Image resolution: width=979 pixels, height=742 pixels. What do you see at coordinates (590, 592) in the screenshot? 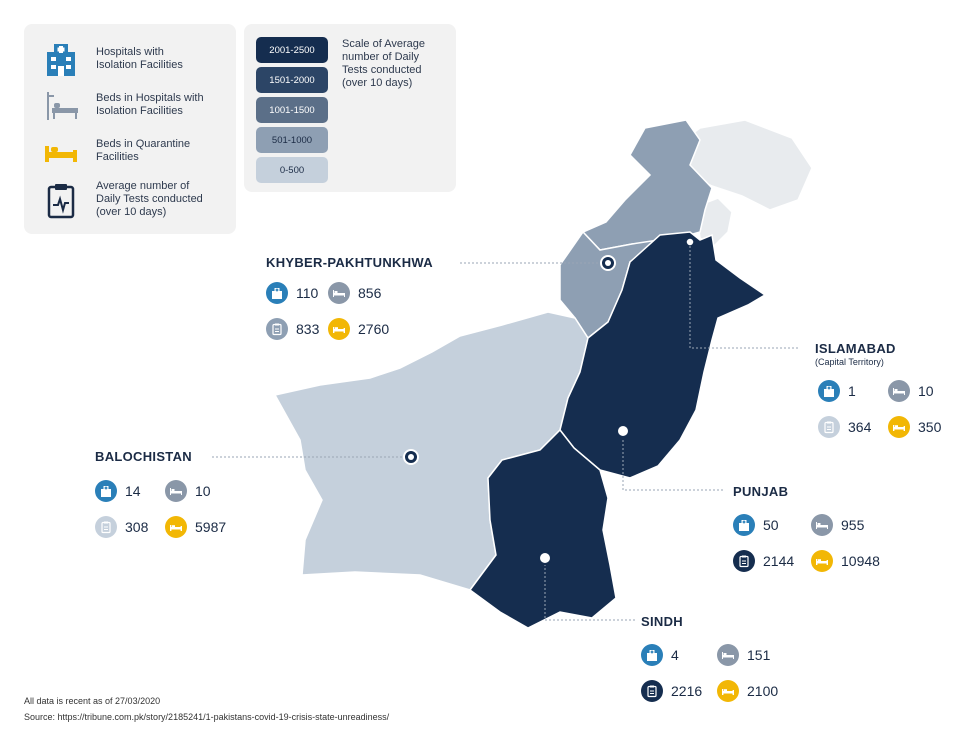
I see `sindh-leader-line` at bounding box center [590, 592].